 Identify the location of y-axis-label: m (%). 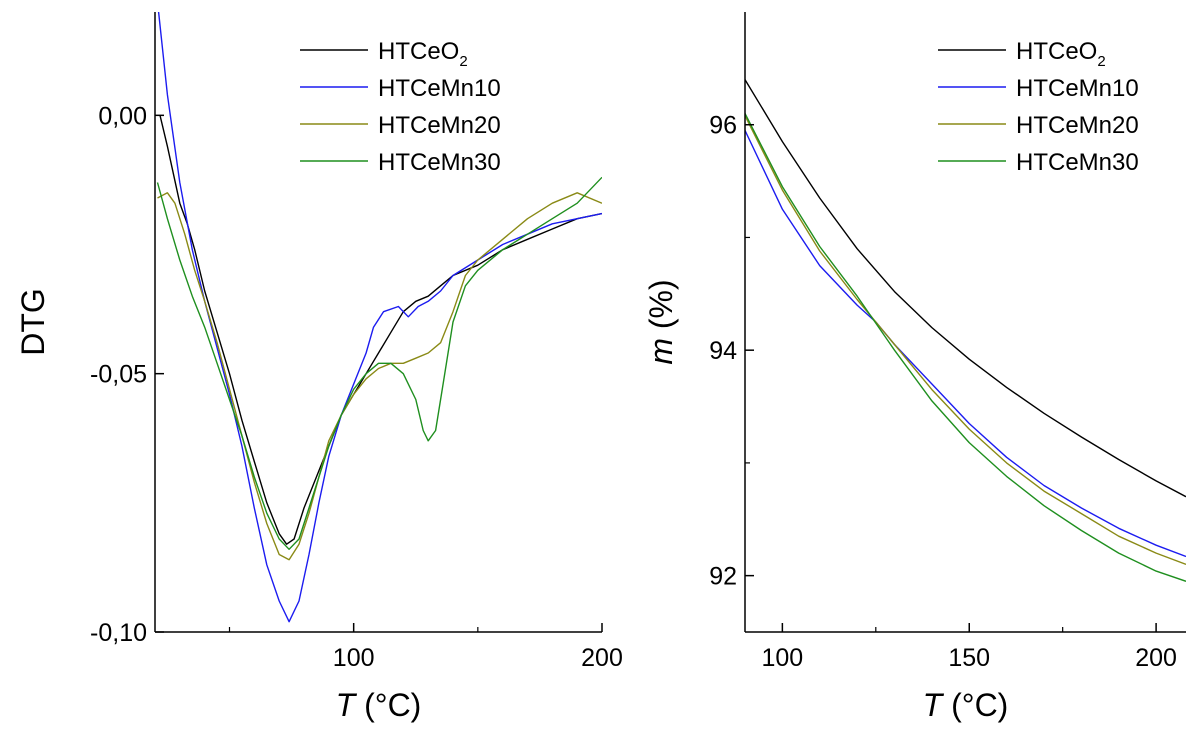
(661, 321).